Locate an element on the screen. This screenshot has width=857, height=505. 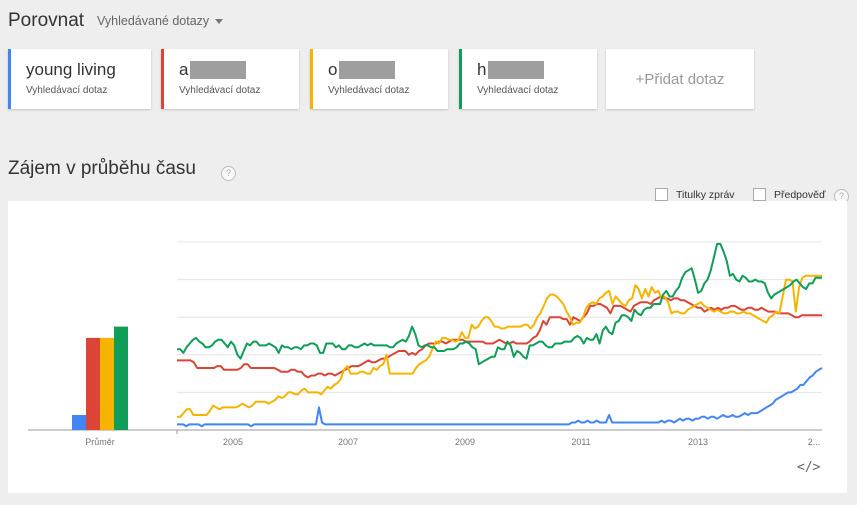
term-label: a is located at coordinates (239, 70).